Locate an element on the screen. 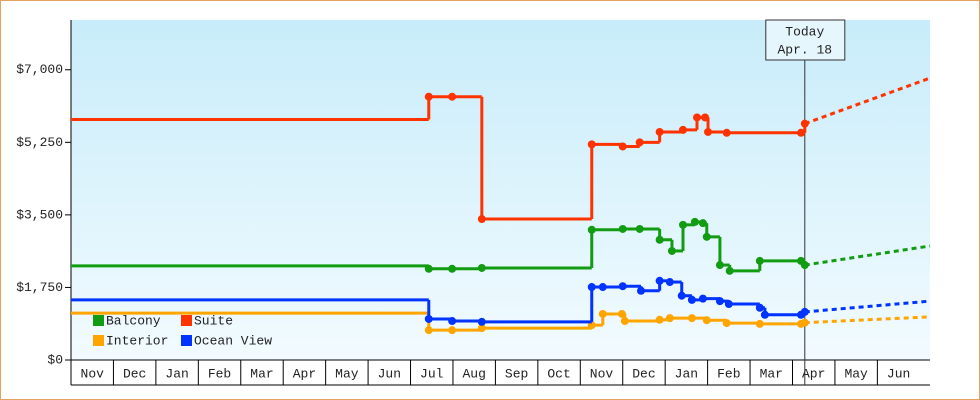  legend-label: Ocean View is located at coordinates (233, 340).